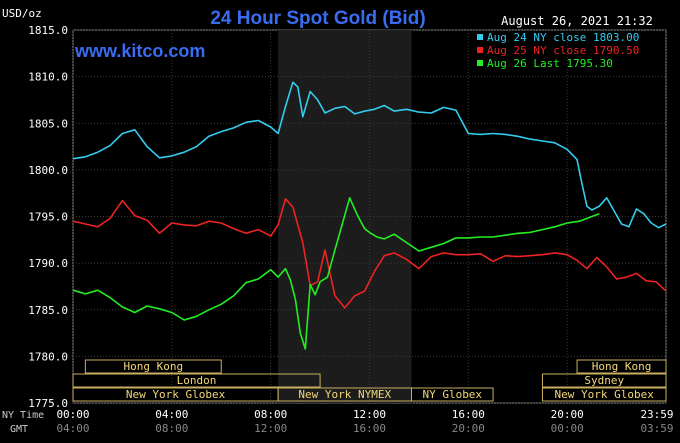  I want to click on legend-entry-3: Aug 26 Last 1795.30, so click(550, 63).